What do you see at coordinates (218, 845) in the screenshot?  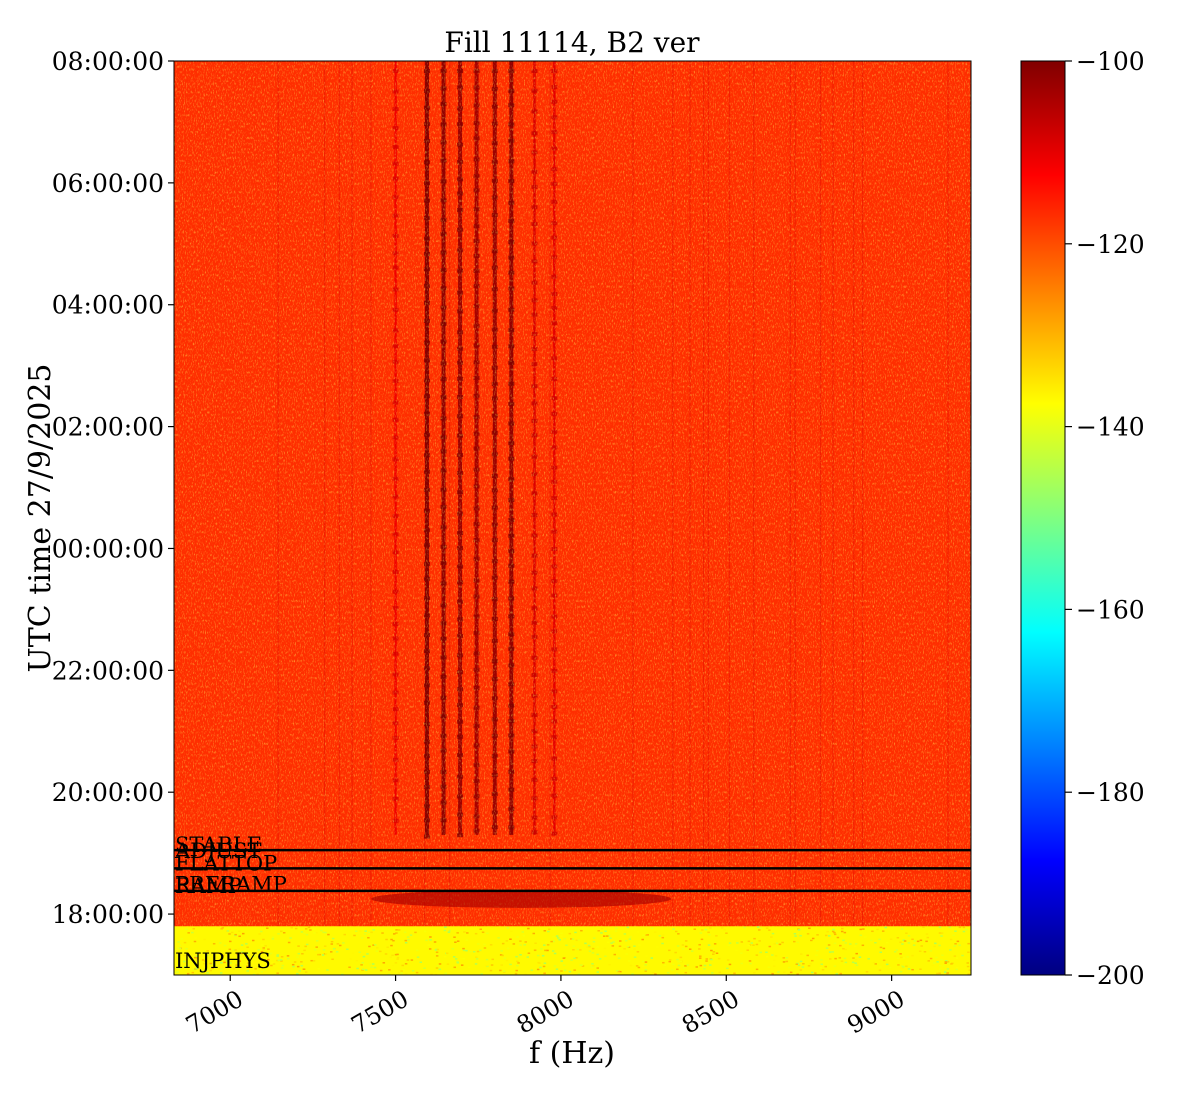 I see `mode-label: STABLE` at bounding box center [218, 845].